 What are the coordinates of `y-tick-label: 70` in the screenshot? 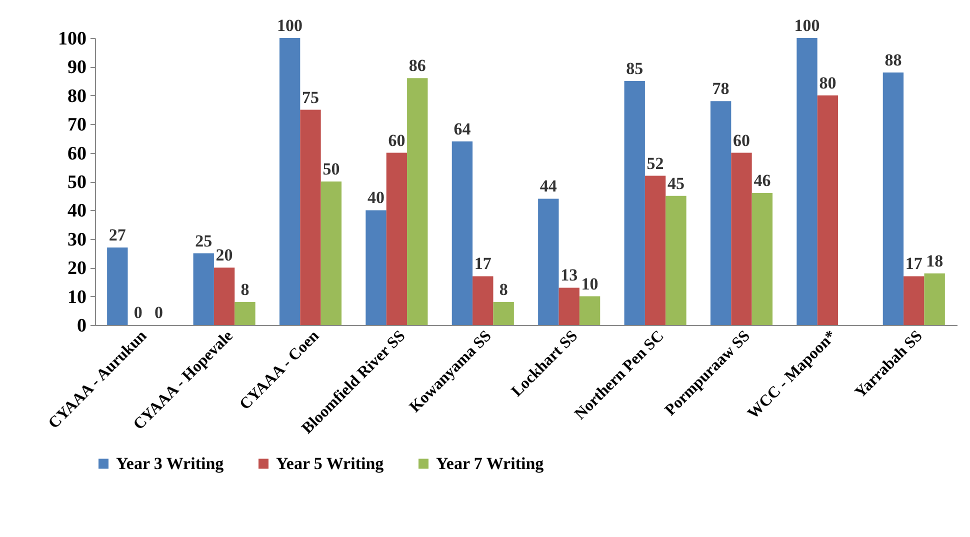 It's located at (77, 125).